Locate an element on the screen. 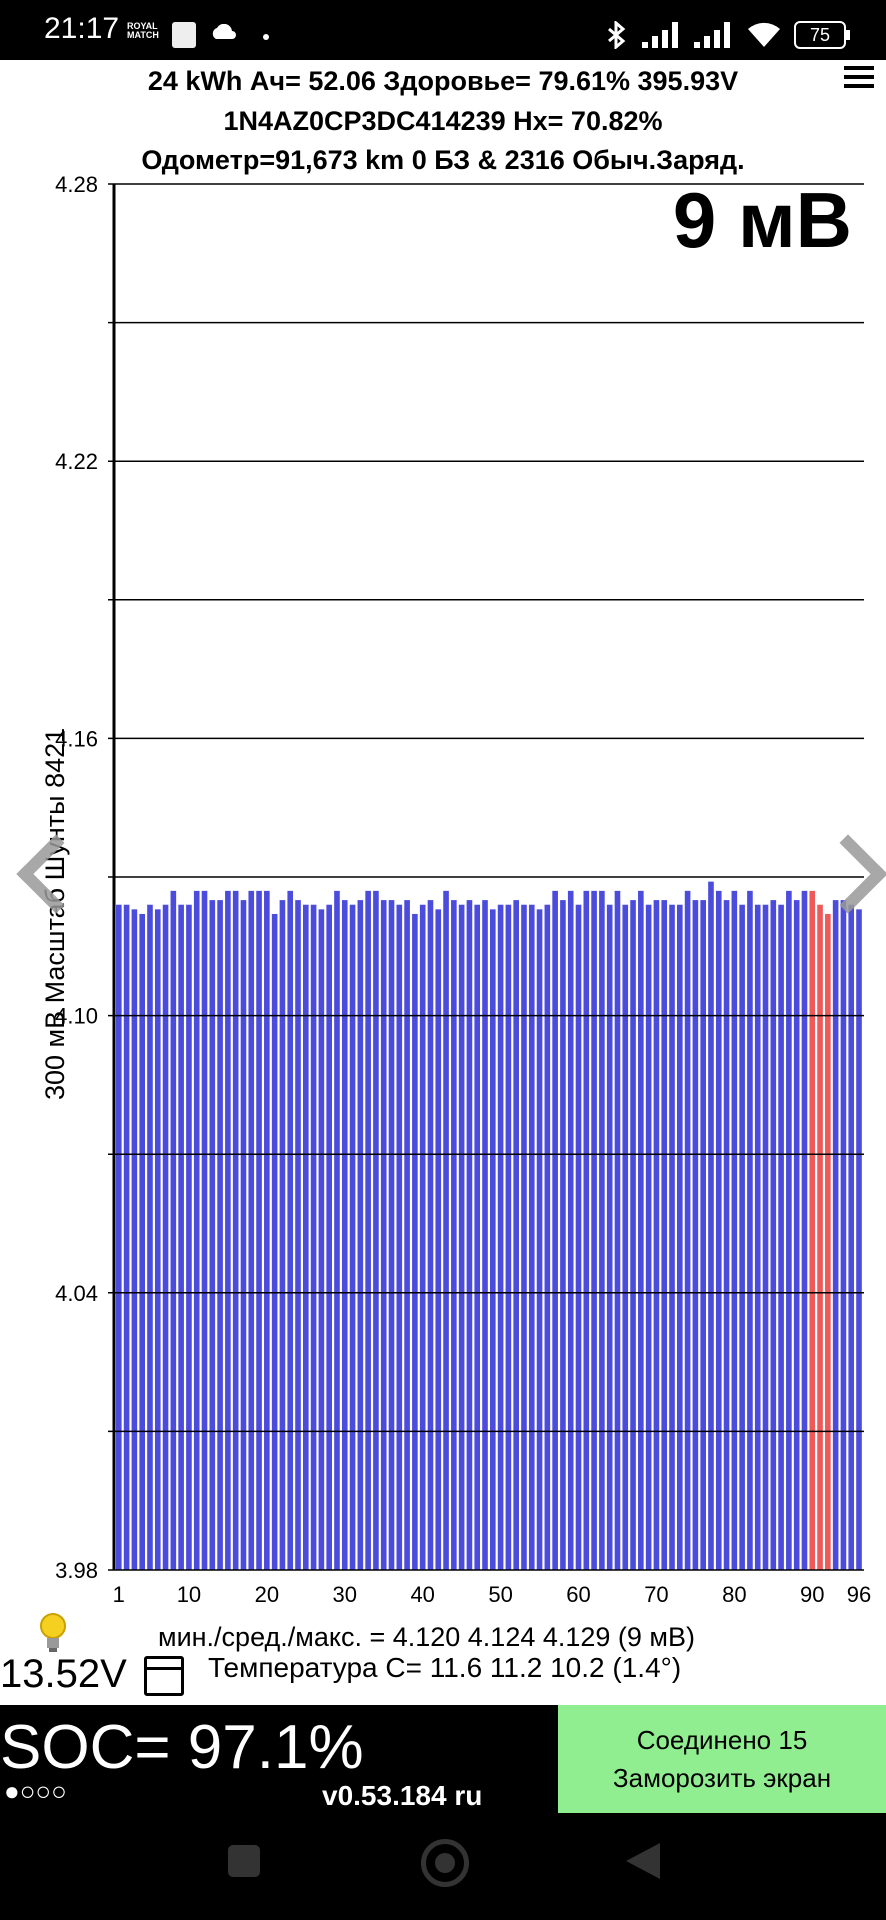 The height and width of the screenshot is (1920, 886). x-tick-label: 30 is located at coordinates (345, 1594).